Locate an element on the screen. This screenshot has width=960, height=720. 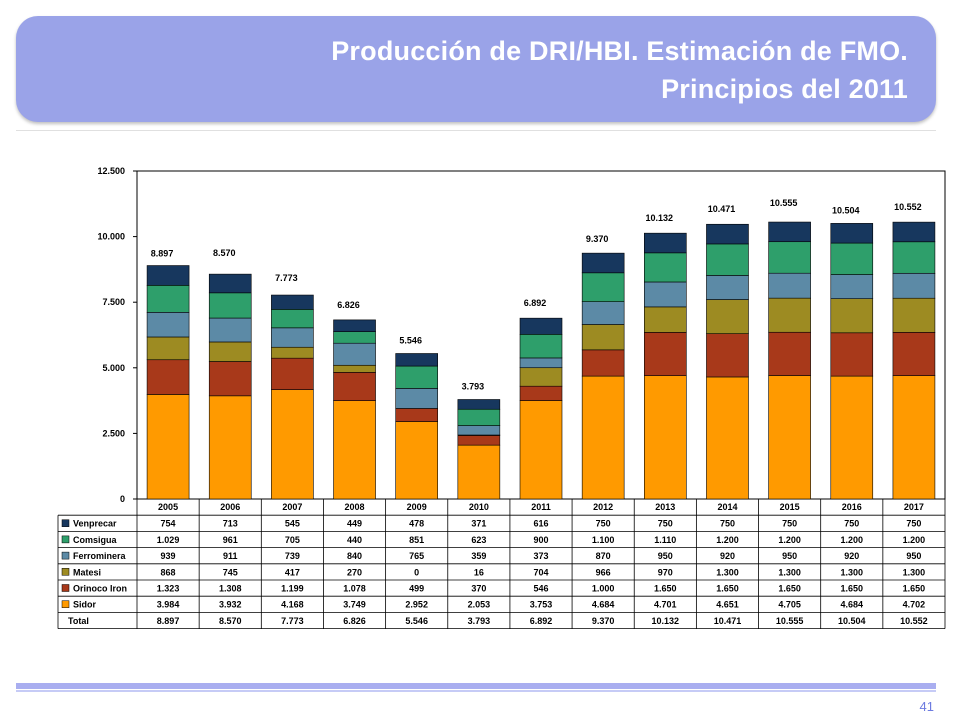
category-label: 2008 is located at coordinates (355, 507).